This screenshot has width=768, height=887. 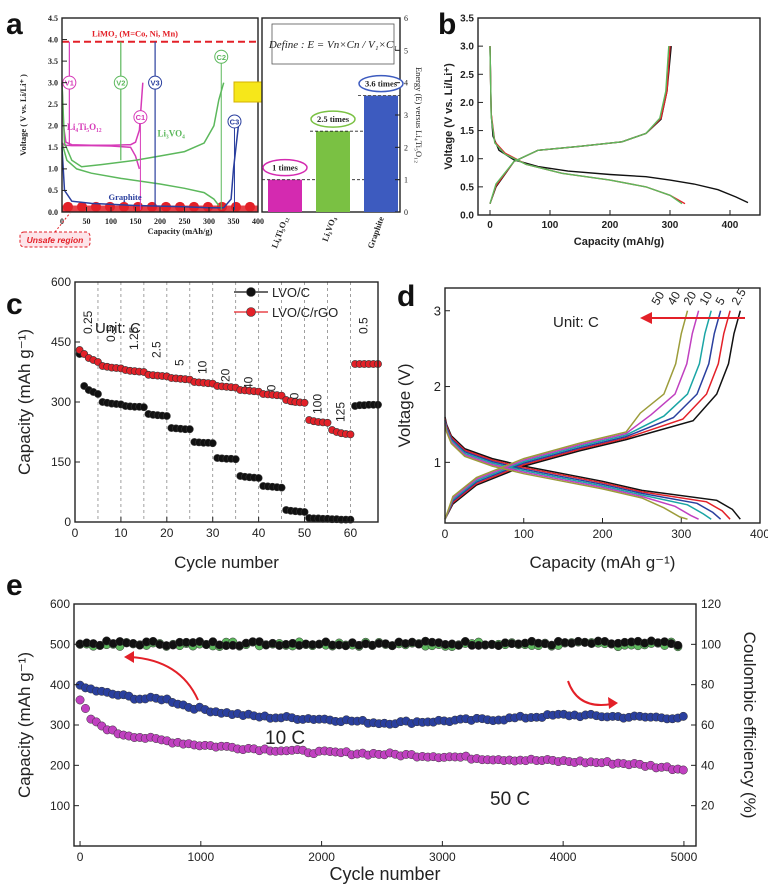 What do you see at coordinates (705, 298) in the screenshot?
I see `rate-label: 10` at bounding box center [705, 298].